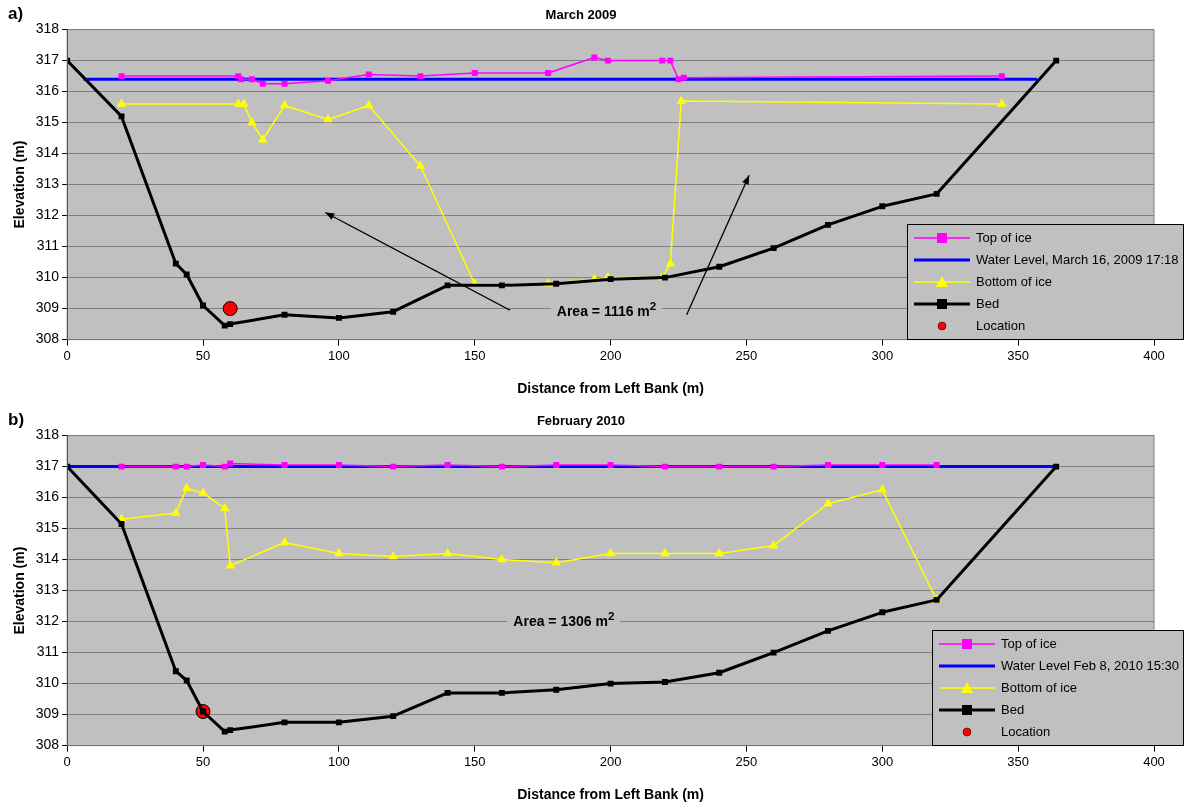 This screenshot has width=1184, height=812. What do you see at coordinates (1077, 260) in the screenshot?
I see `legend-label: Water Level, March 16, 2009 17:18` at bounding box center [1077, 260].